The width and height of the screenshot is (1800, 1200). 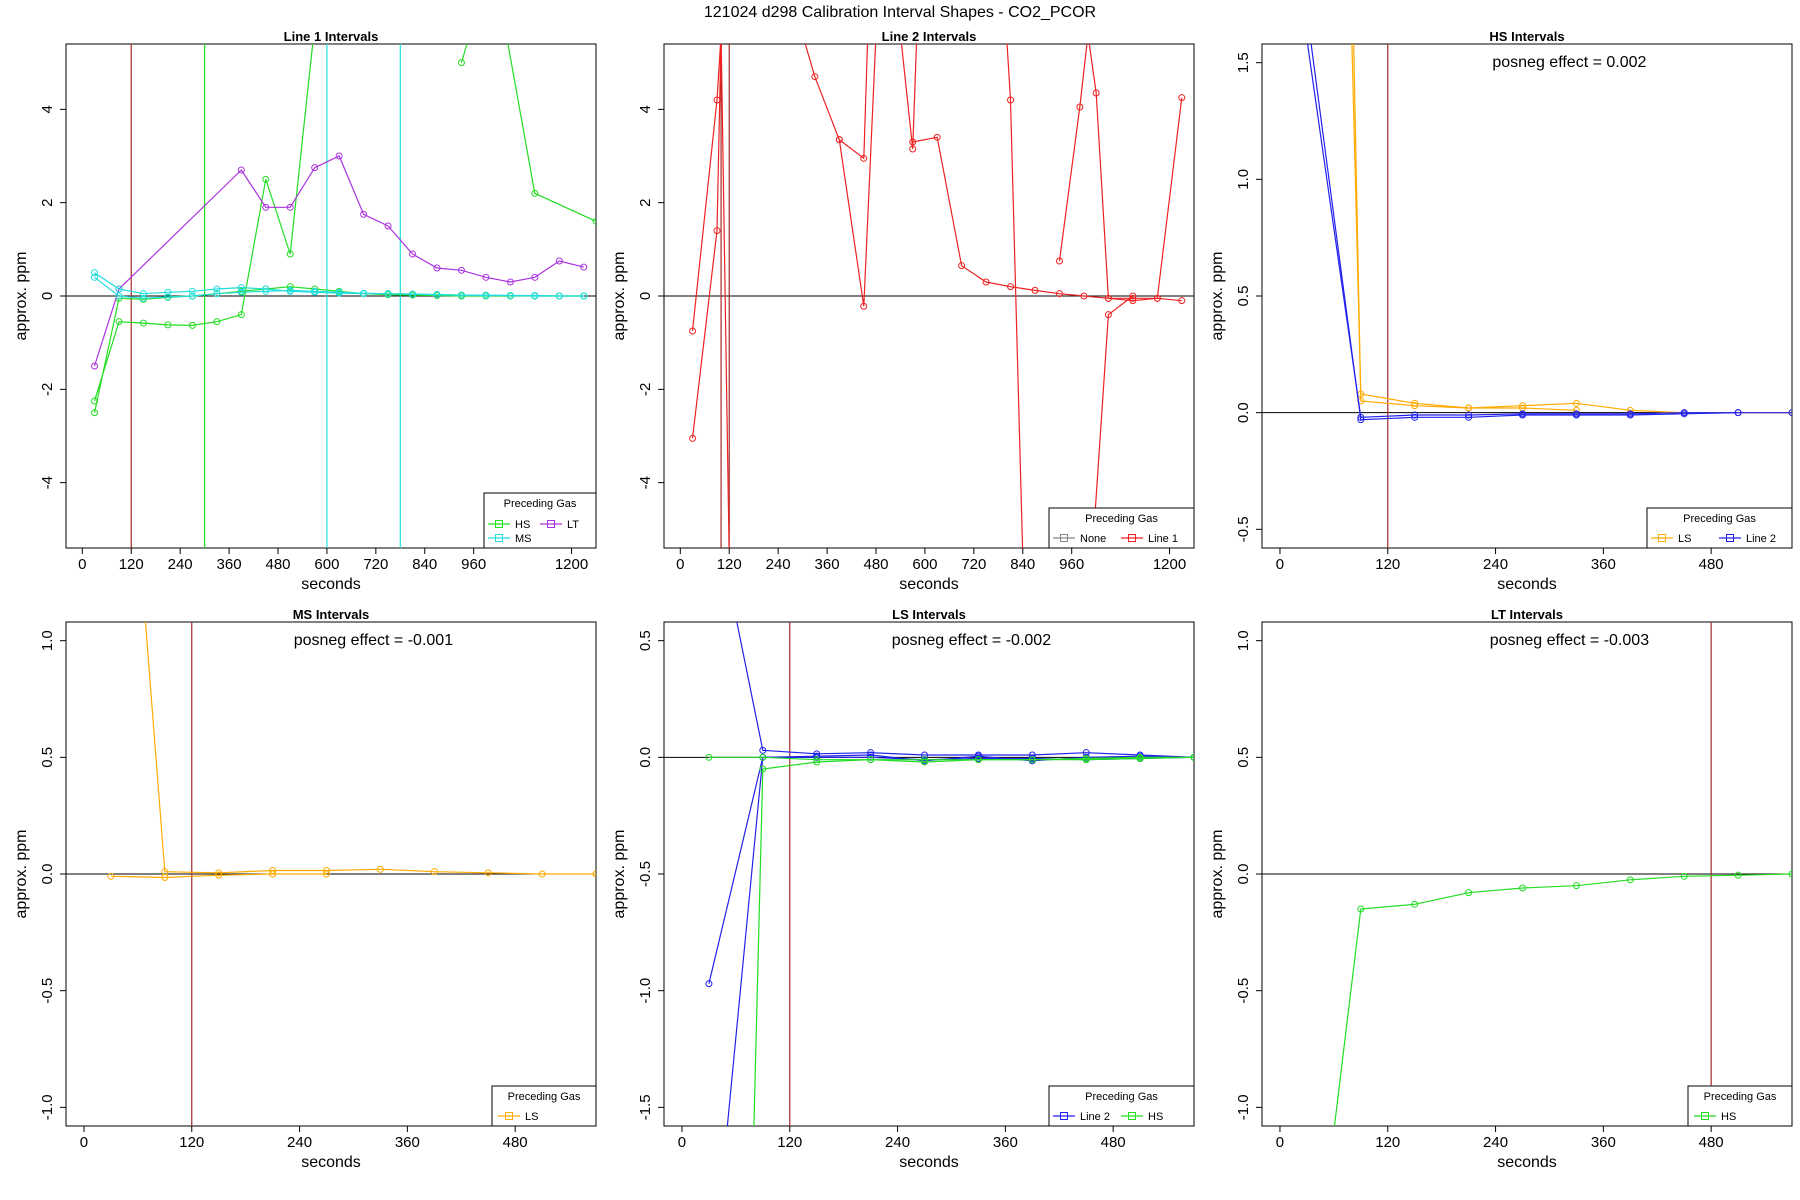 I want to click on y-tick-label: 1.0, so click(x=1243, y=179).